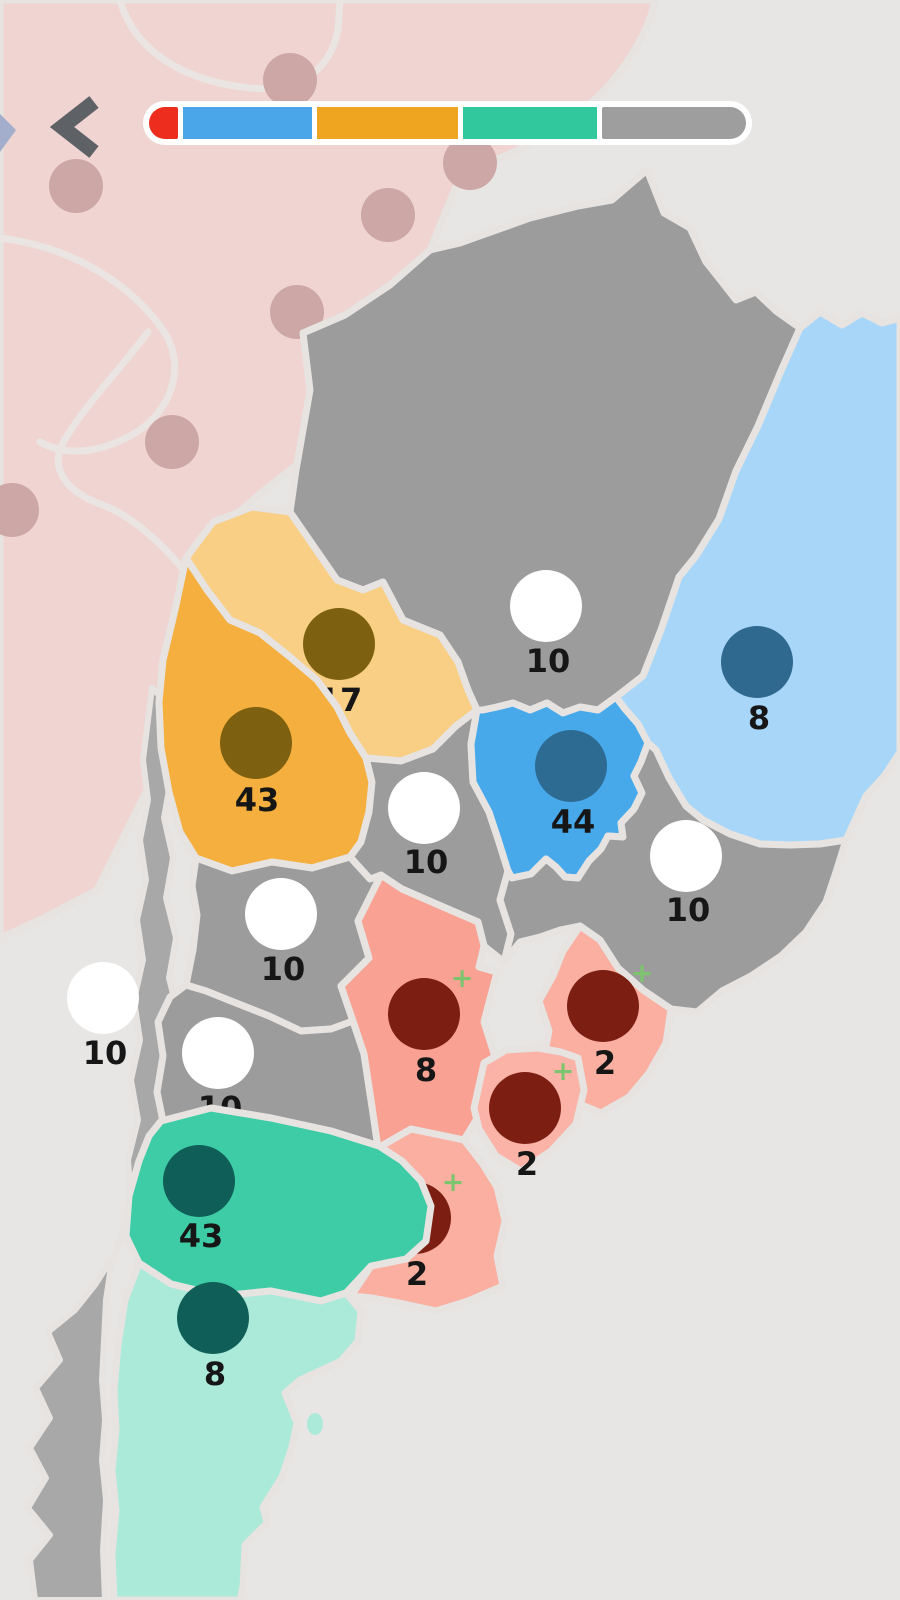 The image size is (900, 1600). What do you see at coordinates (388, 123) in the screenshot?
I see `power-bar-segment-orange` at bounding box center [388, 123].